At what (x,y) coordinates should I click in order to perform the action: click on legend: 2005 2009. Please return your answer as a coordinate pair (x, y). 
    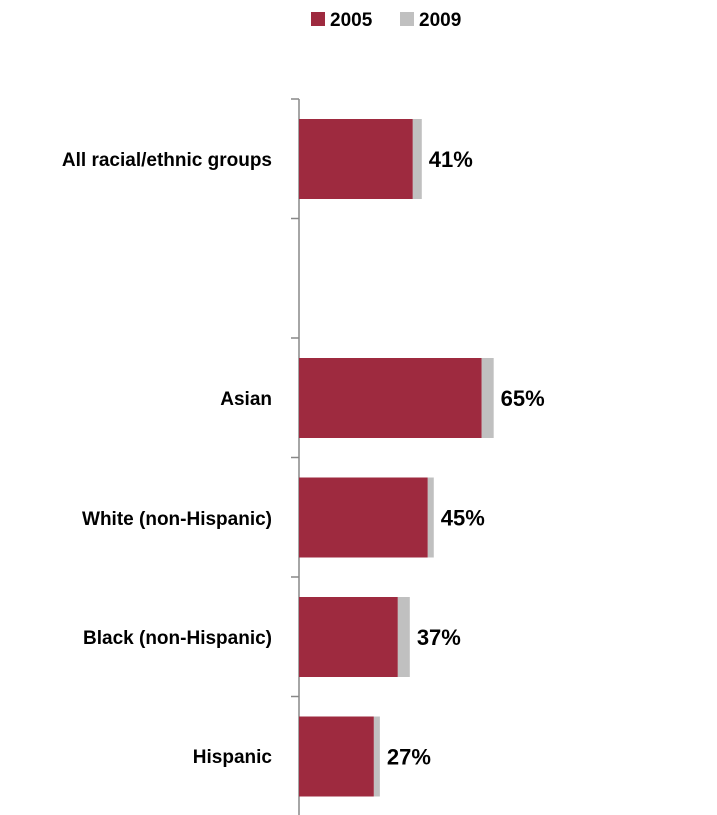
    Looking at the image, I should click on (386, 20).